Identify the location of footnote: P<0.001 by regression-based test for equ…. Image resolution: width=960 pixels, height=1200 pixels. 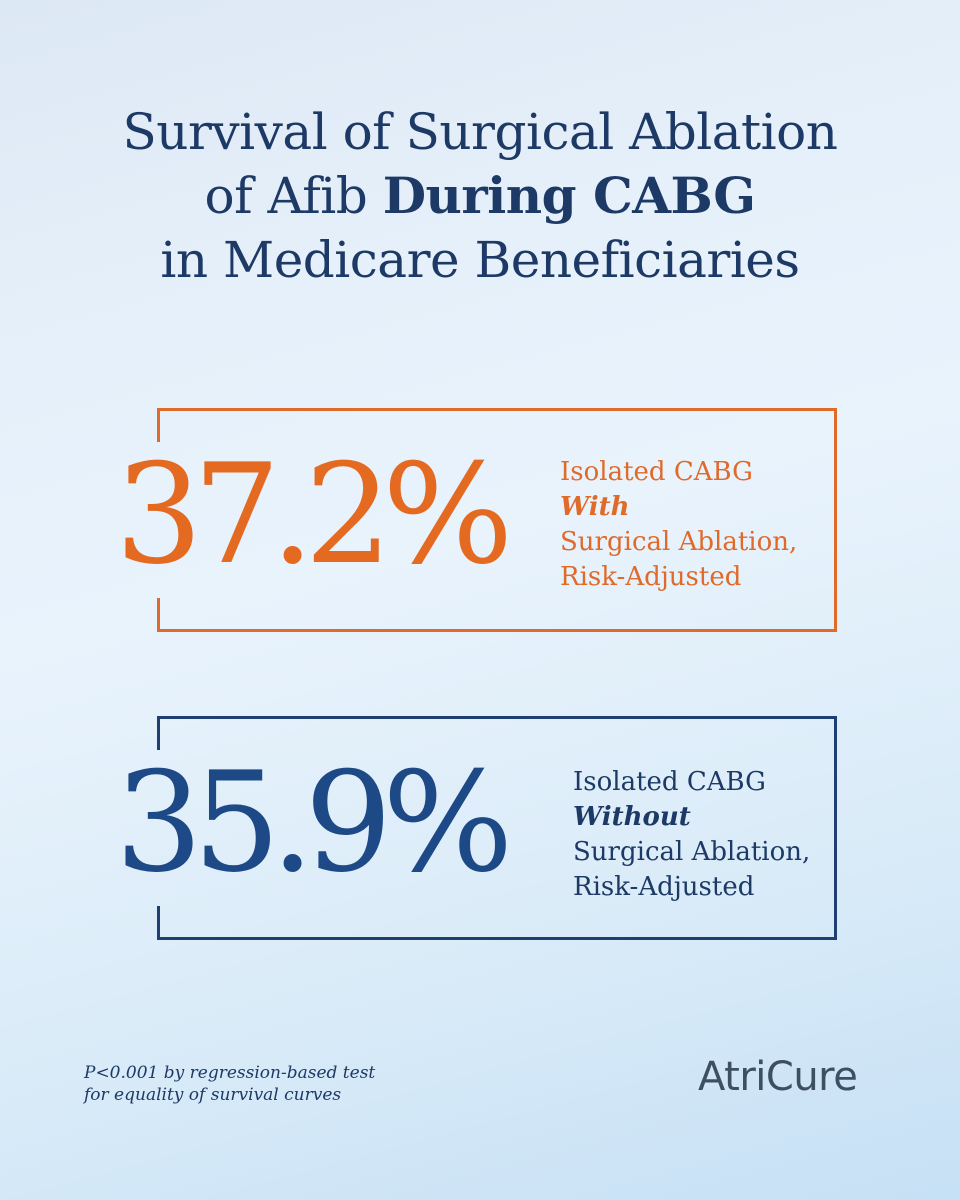
(229, 1084).